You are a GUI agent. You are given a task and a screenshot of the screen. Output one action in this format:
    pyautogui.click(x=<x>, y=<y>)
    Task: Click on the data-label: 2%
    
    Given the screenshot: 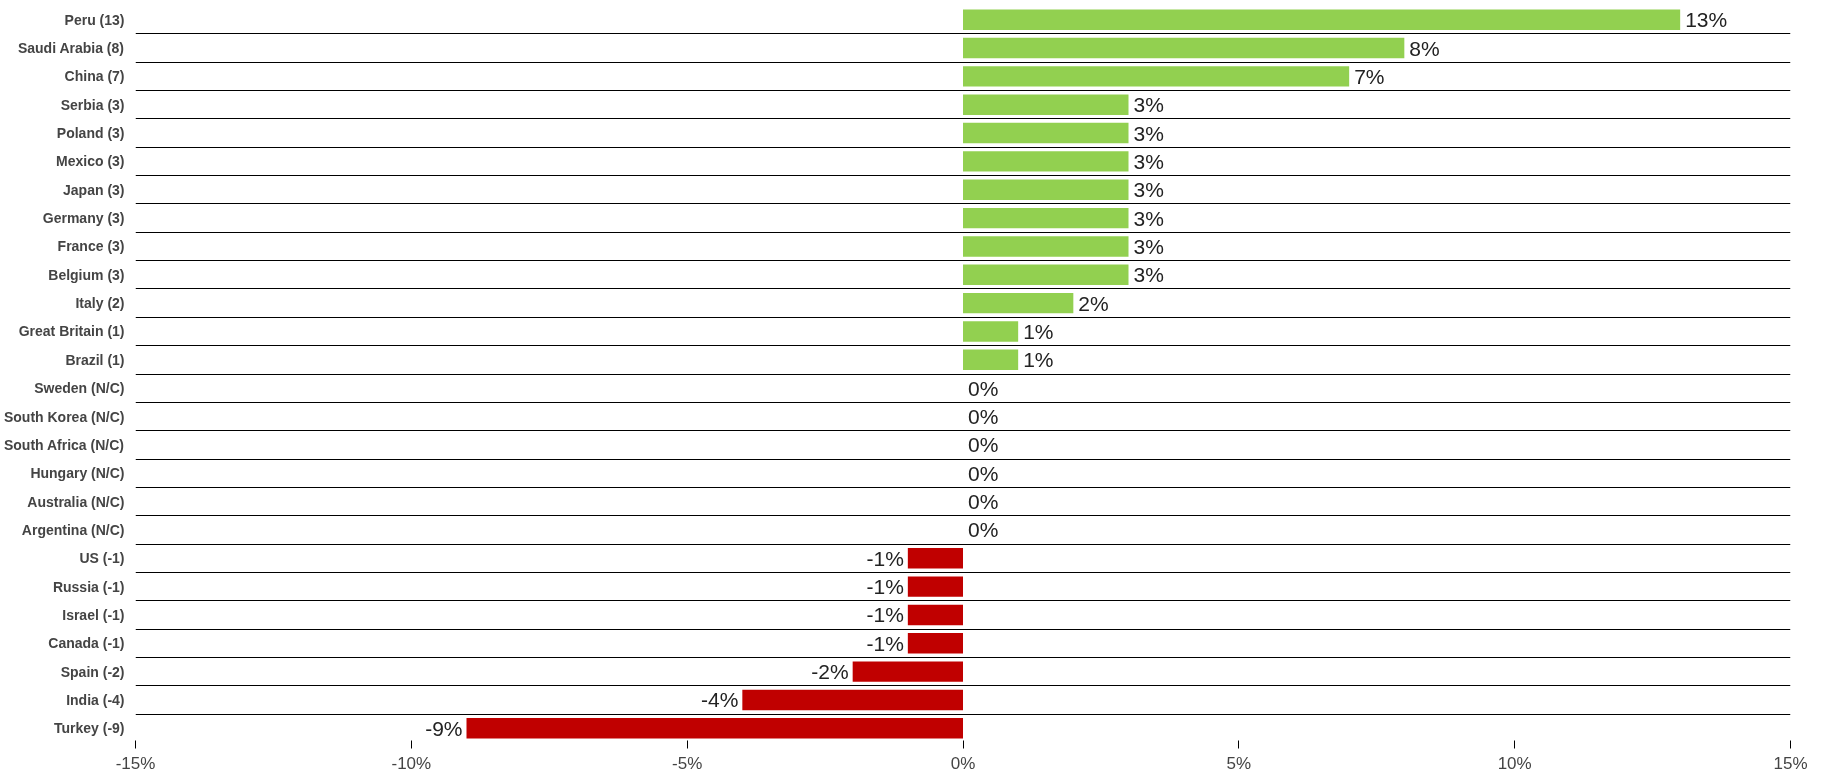 What is the action you would take?
    pyautogui.click(x=1093, y=303)
    